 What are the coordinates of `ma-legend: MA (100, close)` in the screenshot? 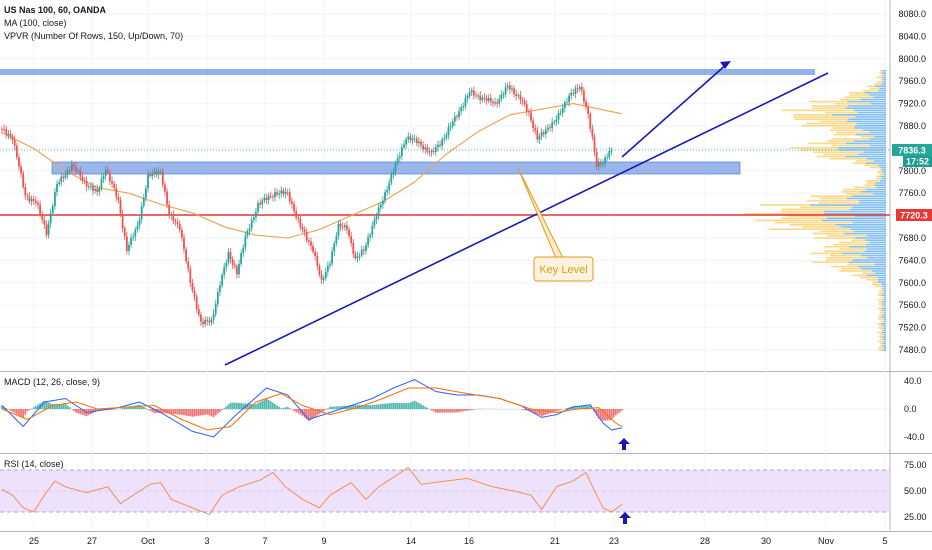 It's located at (35, 23).